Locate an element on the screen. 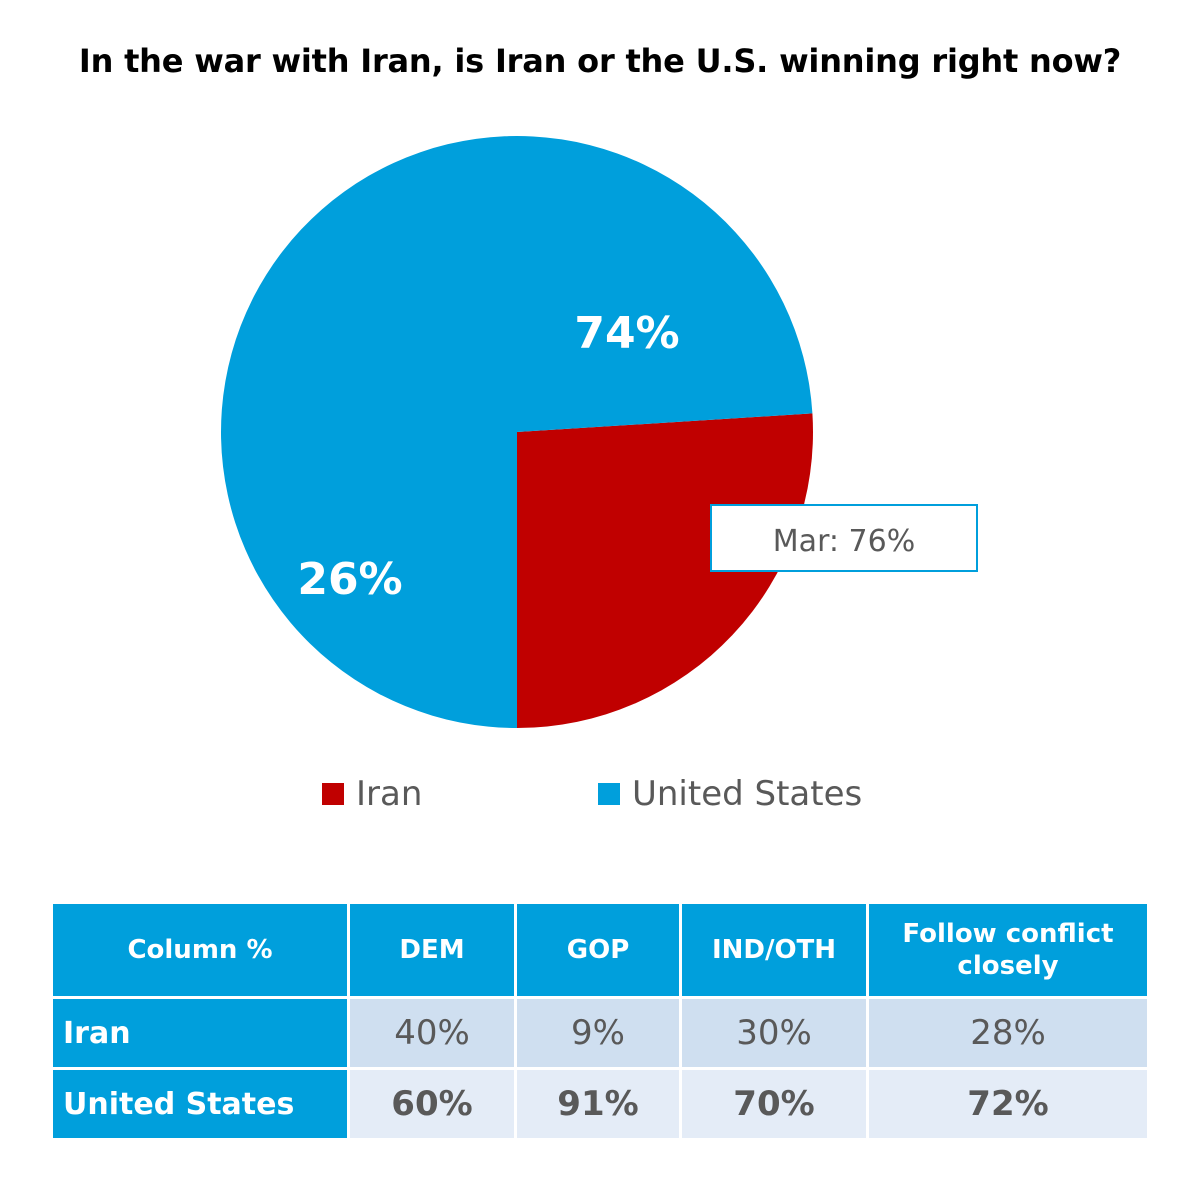  cell-us-gop: 91% is located at coordinates (598, 1104).